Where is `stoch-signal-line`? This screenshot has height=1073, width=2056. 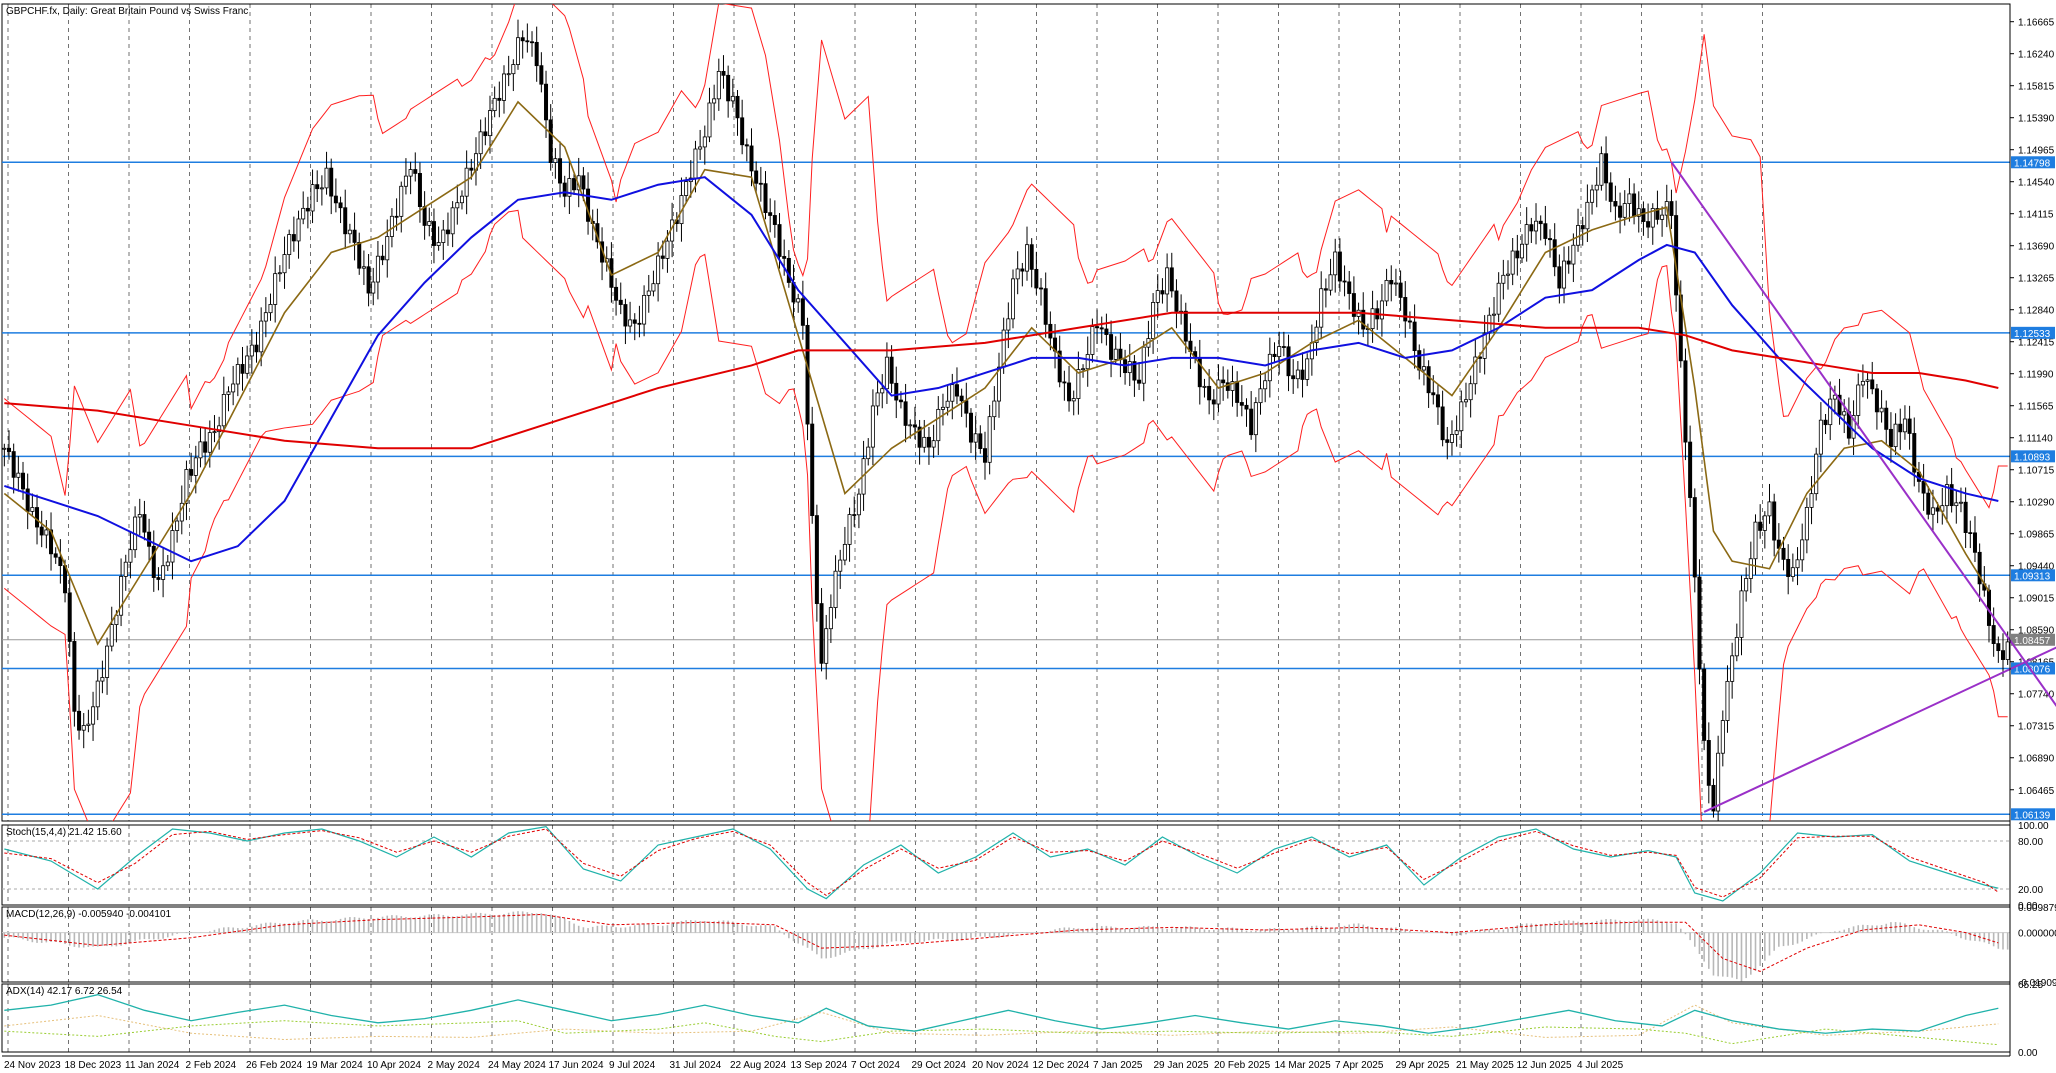 stoch-signal-line is located at coordinates (1001, 863).